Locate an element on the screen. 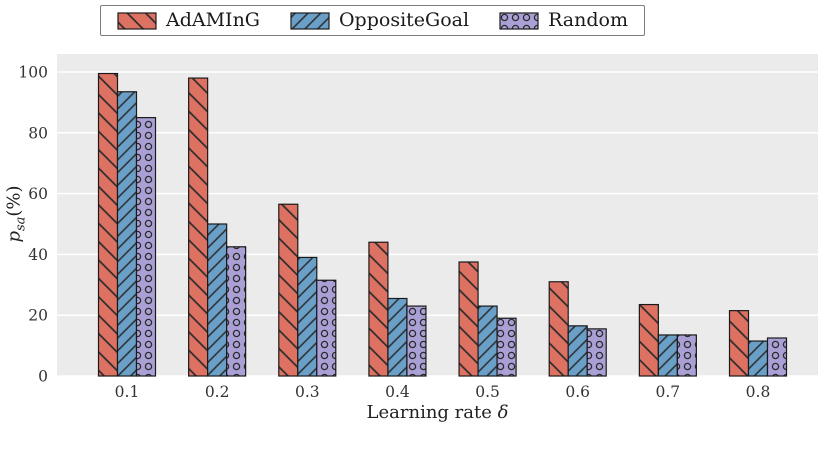  y-tick-label-80: 80 is located at coordinates (38, 133).